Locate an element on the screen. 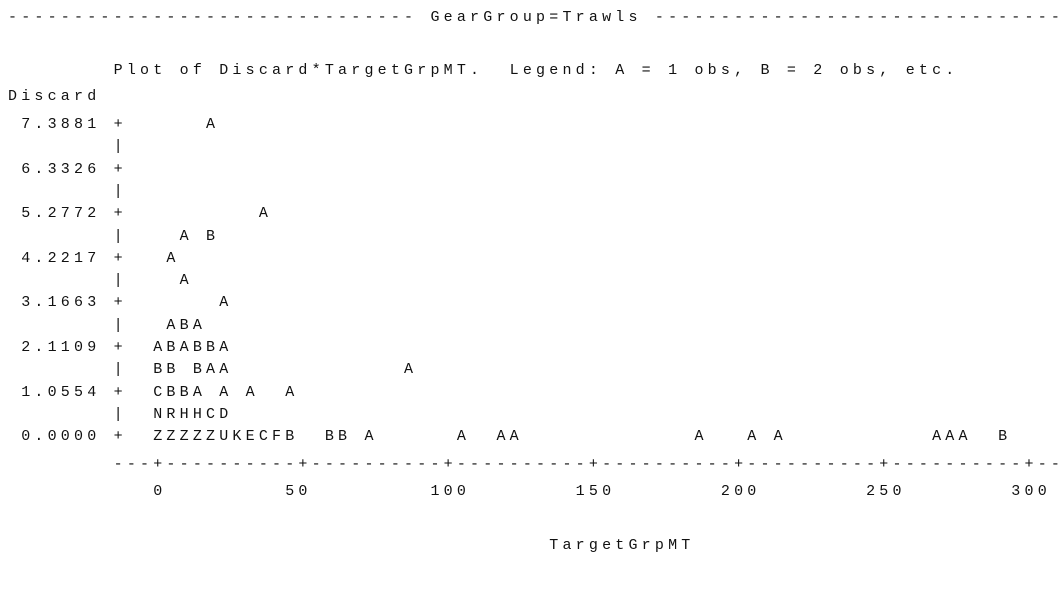 The image size is (1059, 610). plot-row: 2.1109 + ABABBA is located at coordinates (120, 347).